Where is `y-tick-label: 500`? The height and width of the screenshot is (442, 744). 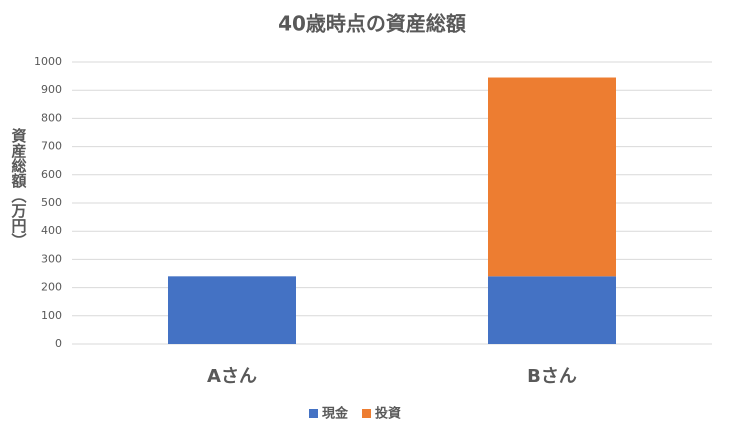 y-tick-label: 500 is located at coordinates (51, 202).